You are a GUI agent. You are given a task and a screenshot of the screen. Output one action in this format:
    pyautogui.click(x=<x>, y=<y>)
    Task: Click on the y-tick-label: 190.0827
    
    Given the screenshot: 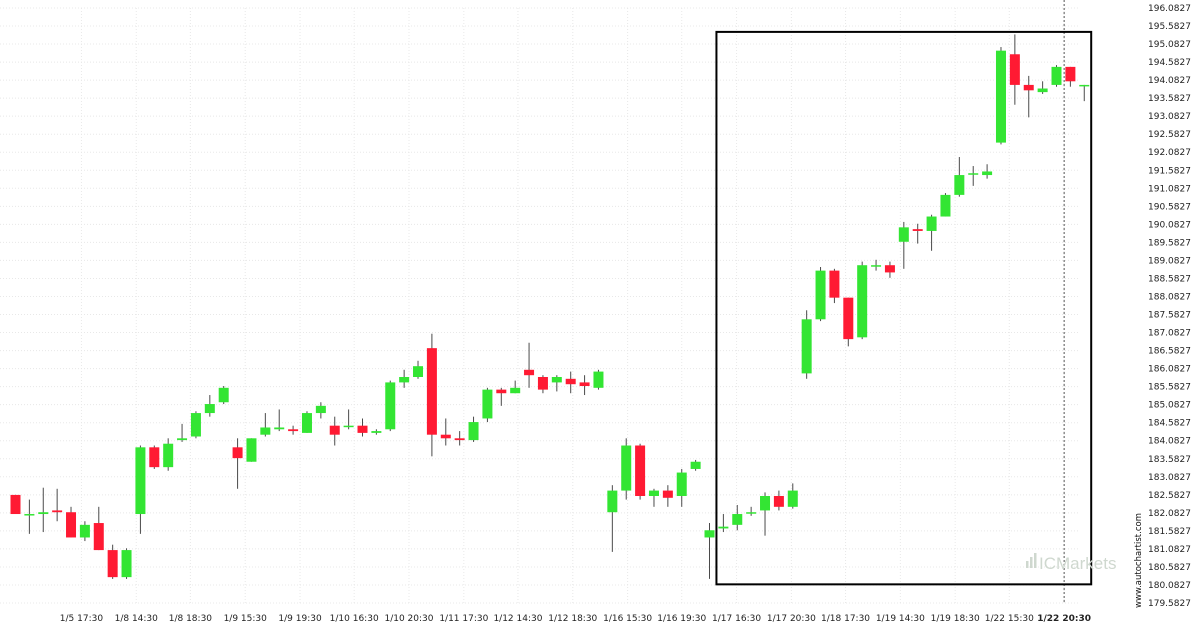 What is the action you would take?
    pyautogui.click(x=1169, y=225)
    